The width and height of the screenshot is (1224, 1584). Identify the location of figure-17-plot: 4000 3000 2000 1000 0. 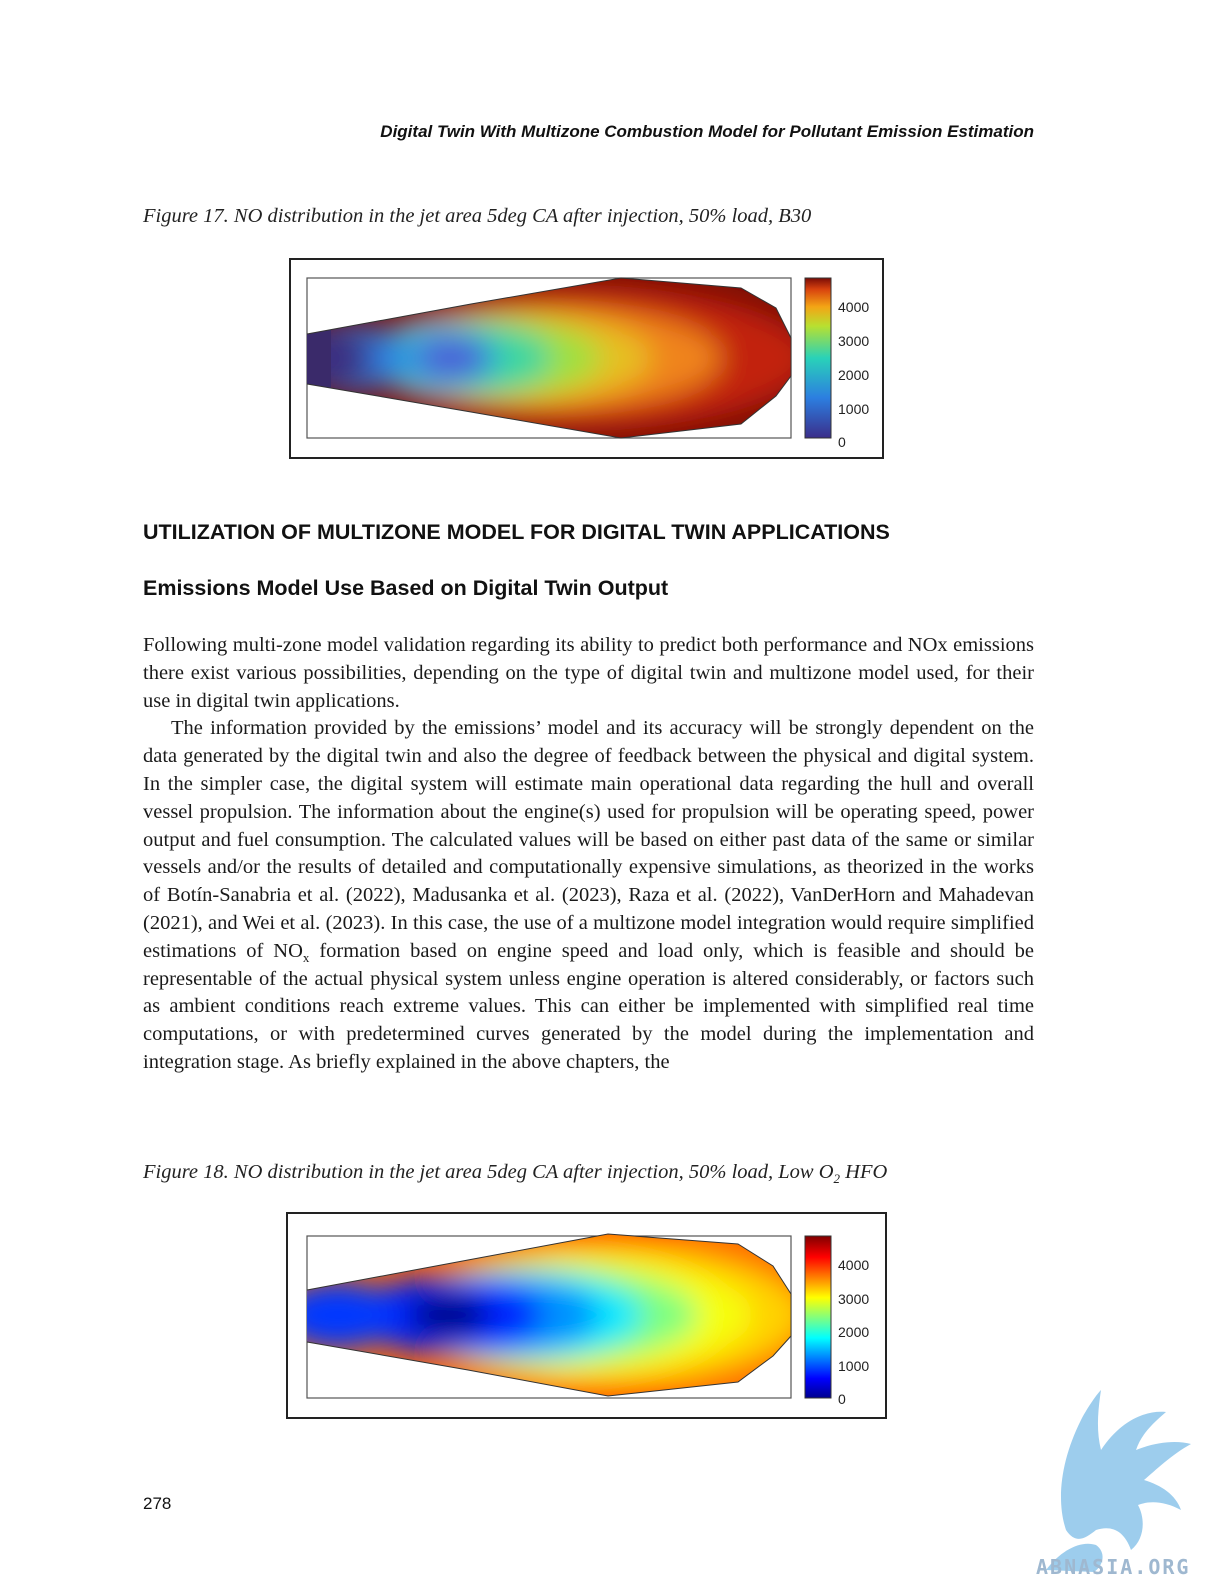
(587, 363).